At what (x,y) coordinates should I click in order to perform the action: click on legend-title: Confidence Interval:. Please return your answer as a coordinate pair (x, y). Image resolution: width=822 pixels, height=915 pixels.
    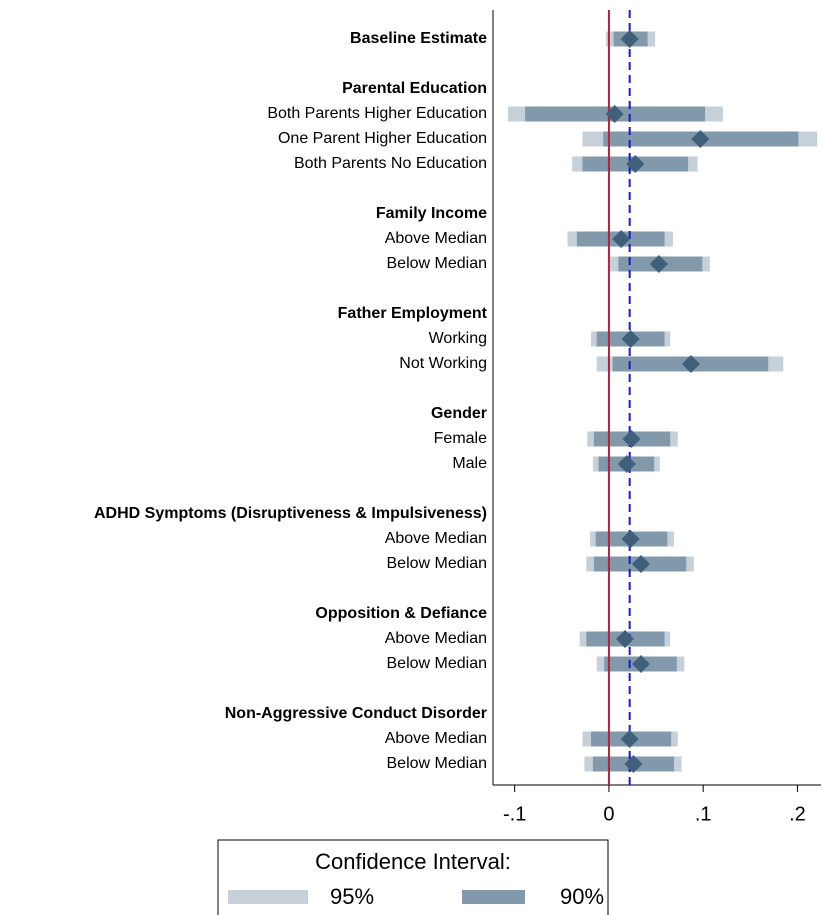
    Looking at the image, I should click on (413, 861).